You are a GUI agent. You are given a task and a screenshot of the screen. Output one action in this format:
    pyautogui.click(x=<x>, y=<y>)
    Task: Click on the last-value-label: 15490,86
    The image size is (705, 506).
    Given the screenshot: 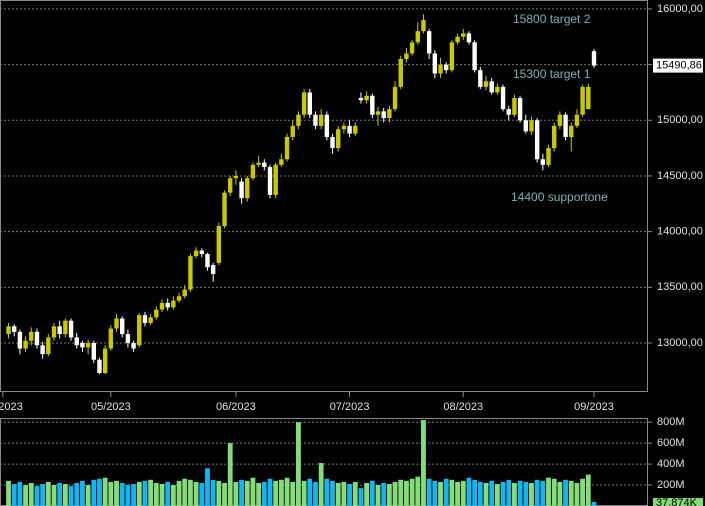 What is the action you would take?
    pyautogui.click(x=679, y=66)
    